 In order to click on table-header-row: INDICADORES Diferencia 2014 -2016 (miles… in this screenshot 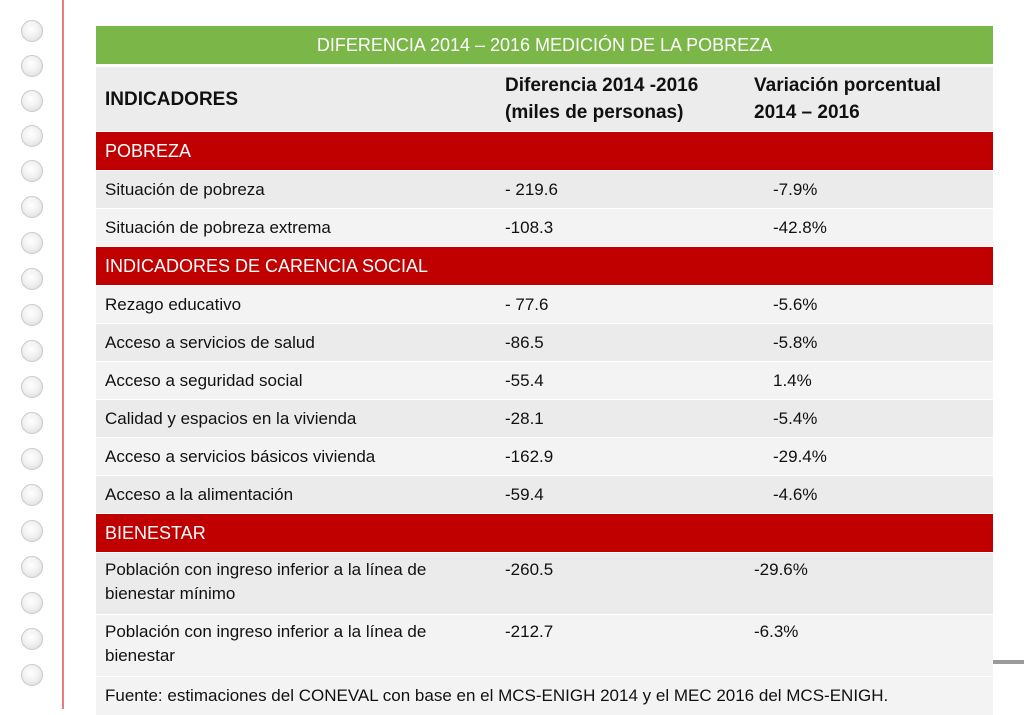, I will do `click(544, 99)`.